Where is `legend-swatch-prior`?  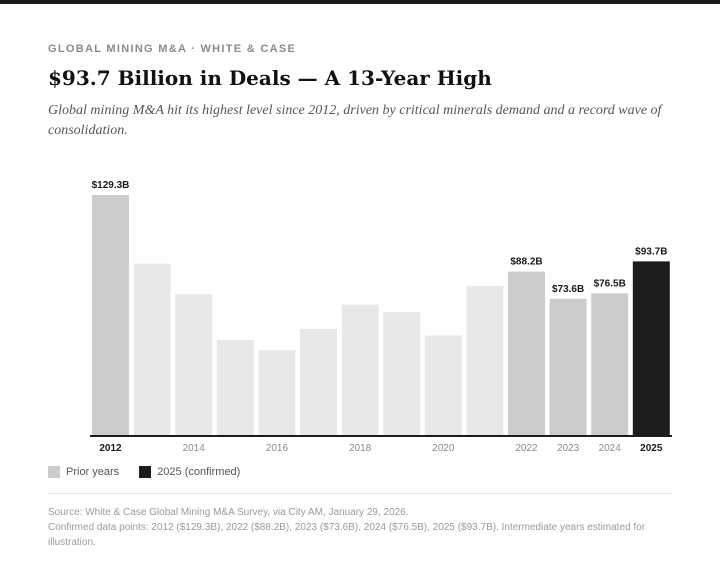 legend-swatch-prior is located at coordinates (54, 472).